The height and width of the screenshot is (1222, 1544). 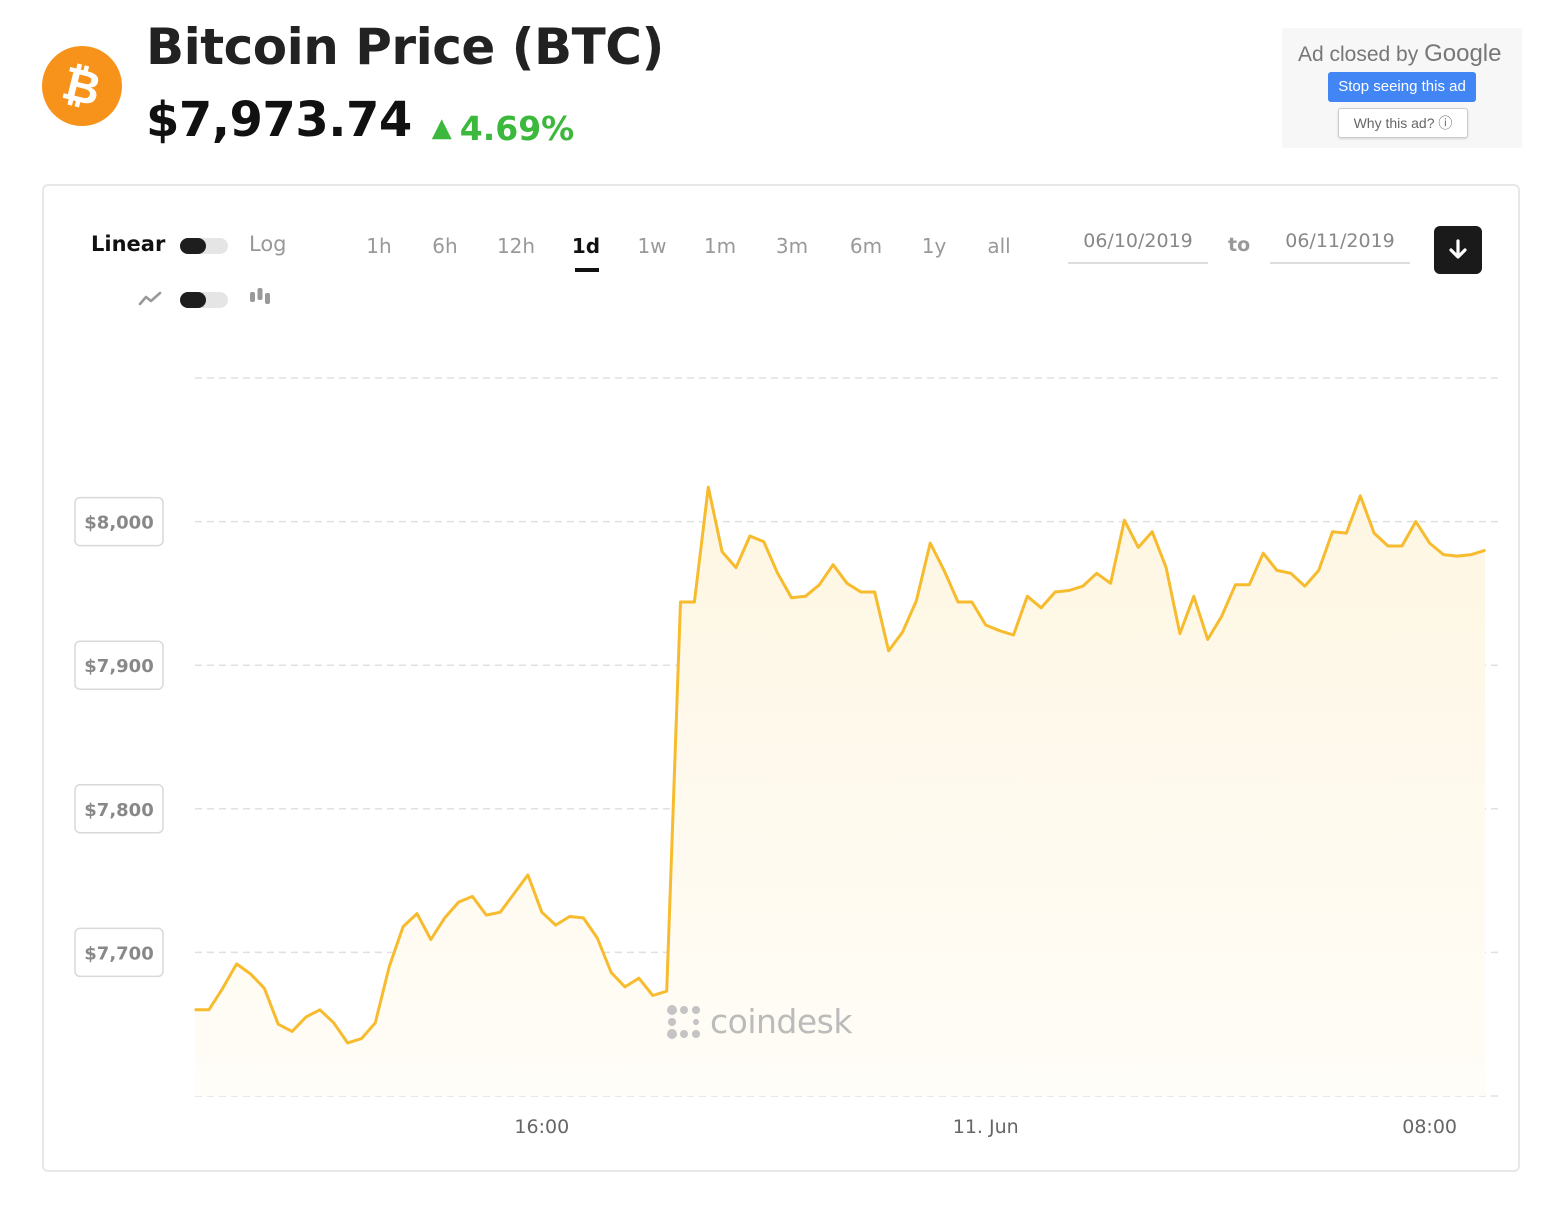 I want to click on price-change-percent: 4.69%, so click(x=517, y=128).